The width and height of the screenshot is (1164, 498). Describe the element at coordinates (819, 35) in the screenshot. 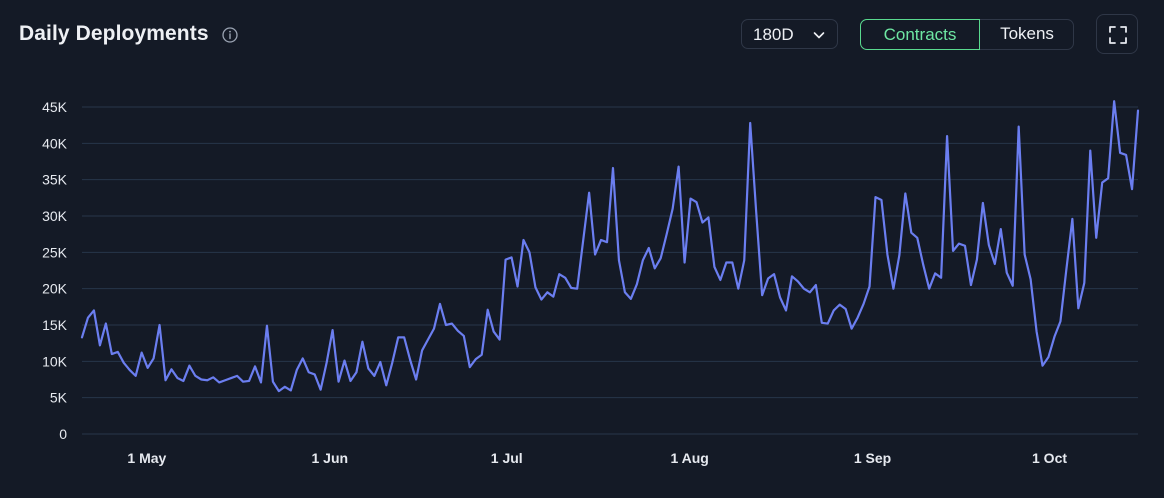

I see `chevron-down-icon` at that location.